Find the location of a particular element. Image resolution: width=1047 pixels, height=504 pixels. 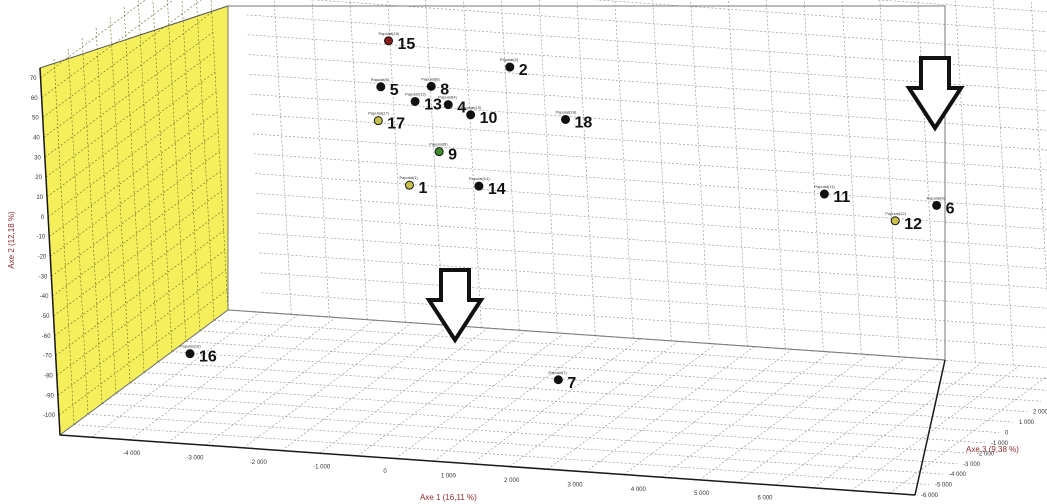

x-tick-label: 3 000 is located at coordinates (575, 485).